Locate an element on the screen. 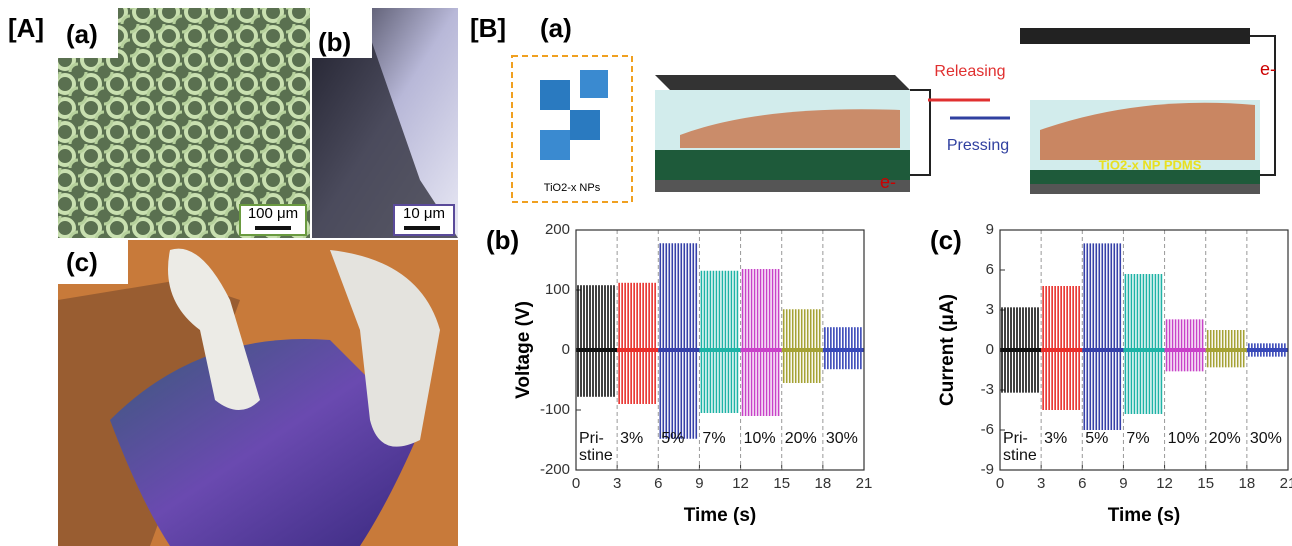 This screenshot has width=1292, height=546. y-axis-label: Current (μA) is located at coordinates (947, 350).